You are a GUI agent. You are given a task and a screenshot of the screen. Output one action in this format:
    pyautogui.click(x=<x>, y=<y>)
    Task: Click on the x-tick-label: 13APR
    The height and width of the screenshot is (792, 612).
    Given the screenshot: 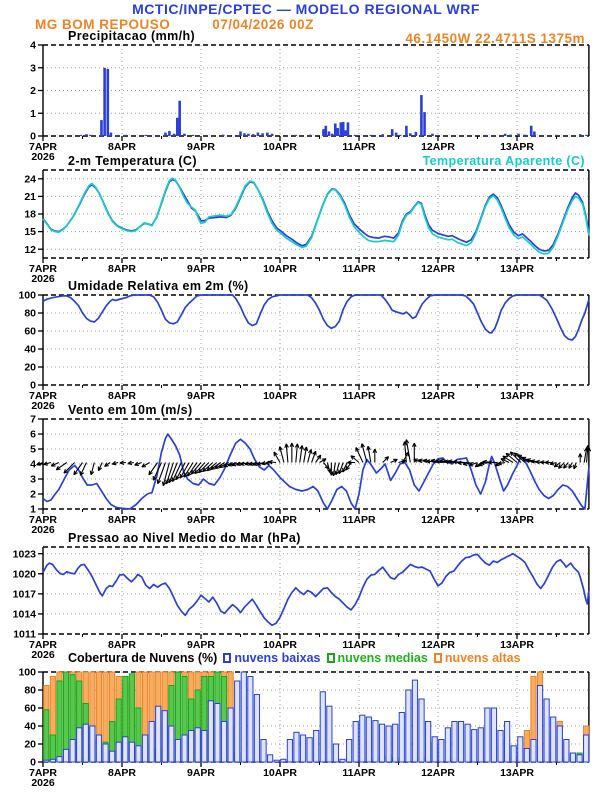 What is the action you would take?
    pyautogui.click(x=517, y=269)
    